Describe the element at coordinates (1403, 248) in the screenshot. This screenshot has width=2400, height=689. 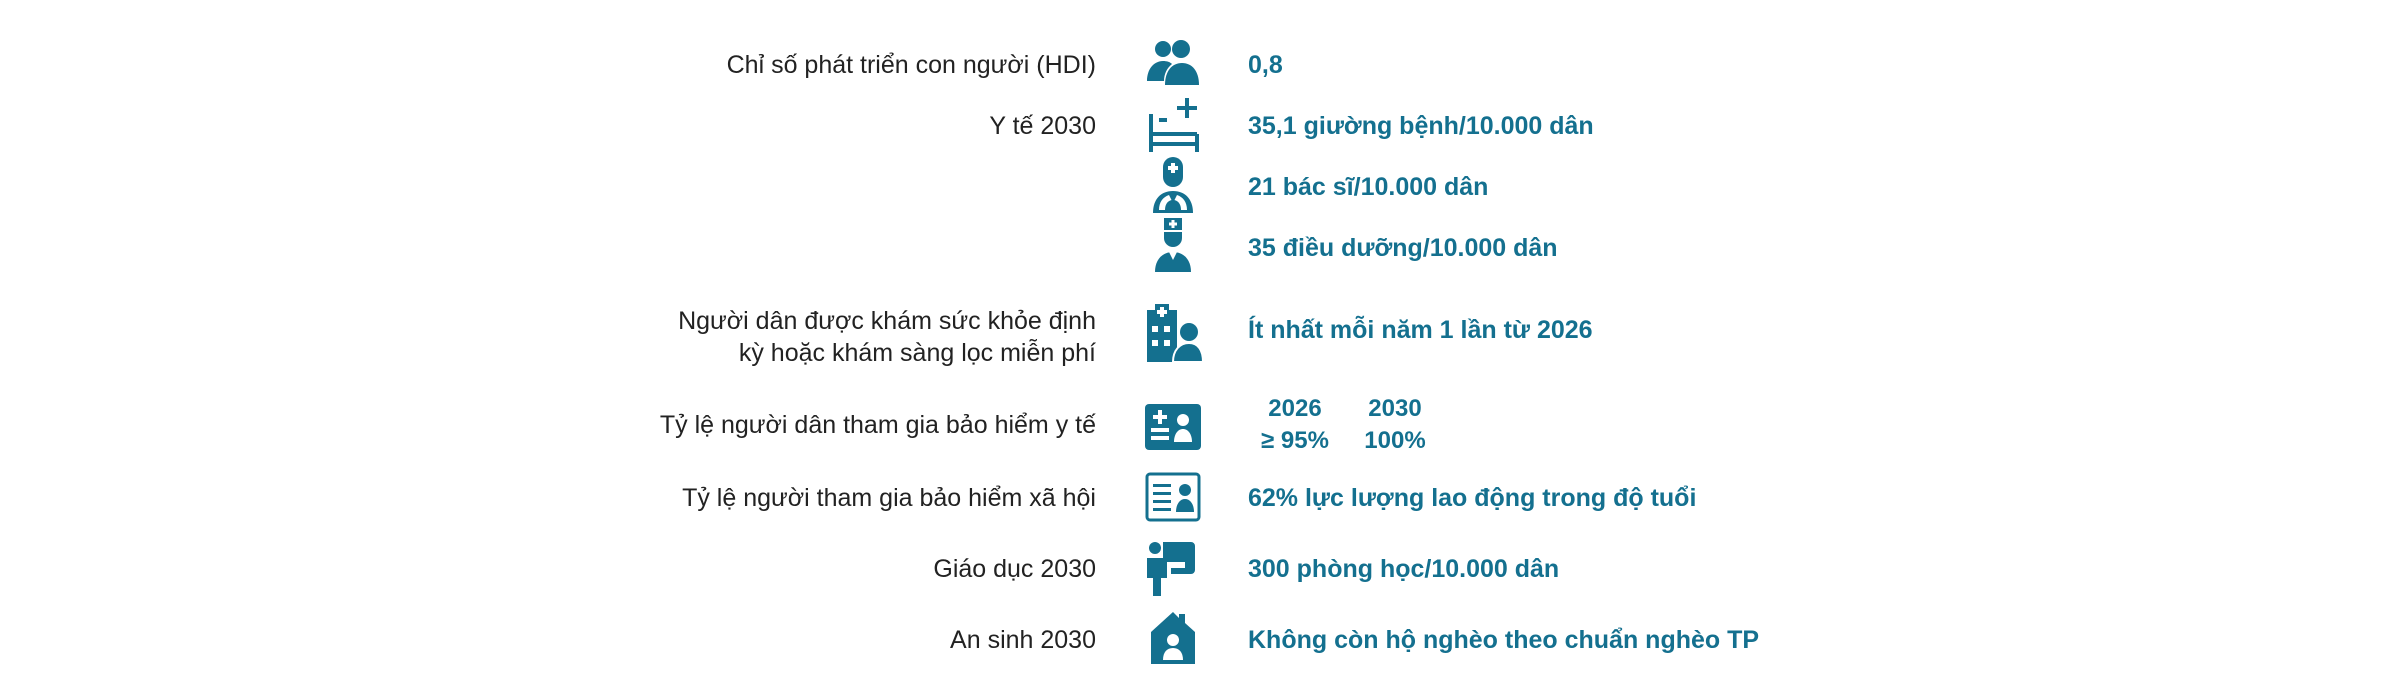
I see `nurses-value: 35 điều dưỡng/10.000 dân` at that location.